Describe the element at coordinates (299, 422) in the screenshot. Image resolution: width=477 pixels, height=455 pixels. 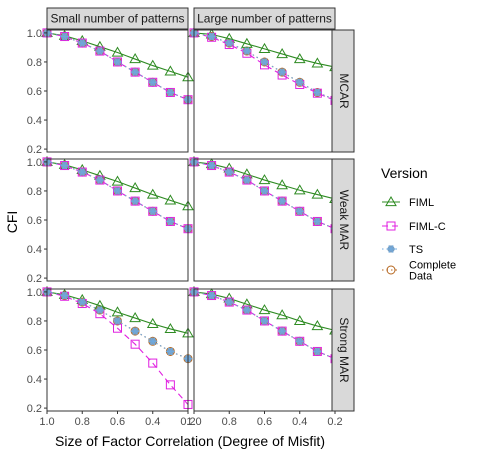
I see `x-tick-label: 0.4` at that location.